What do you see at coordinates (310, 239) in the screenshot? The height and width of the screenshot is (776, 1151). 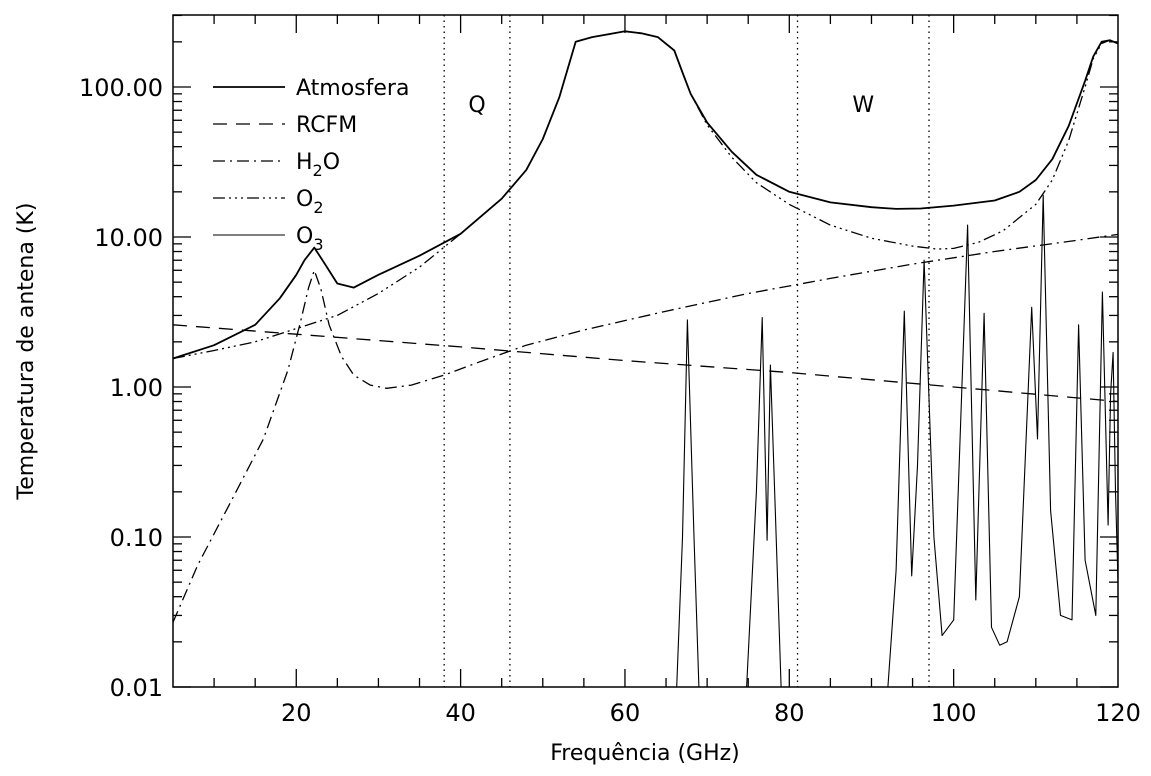 I see `legend-label: O3` at bounding box center [310, 239].